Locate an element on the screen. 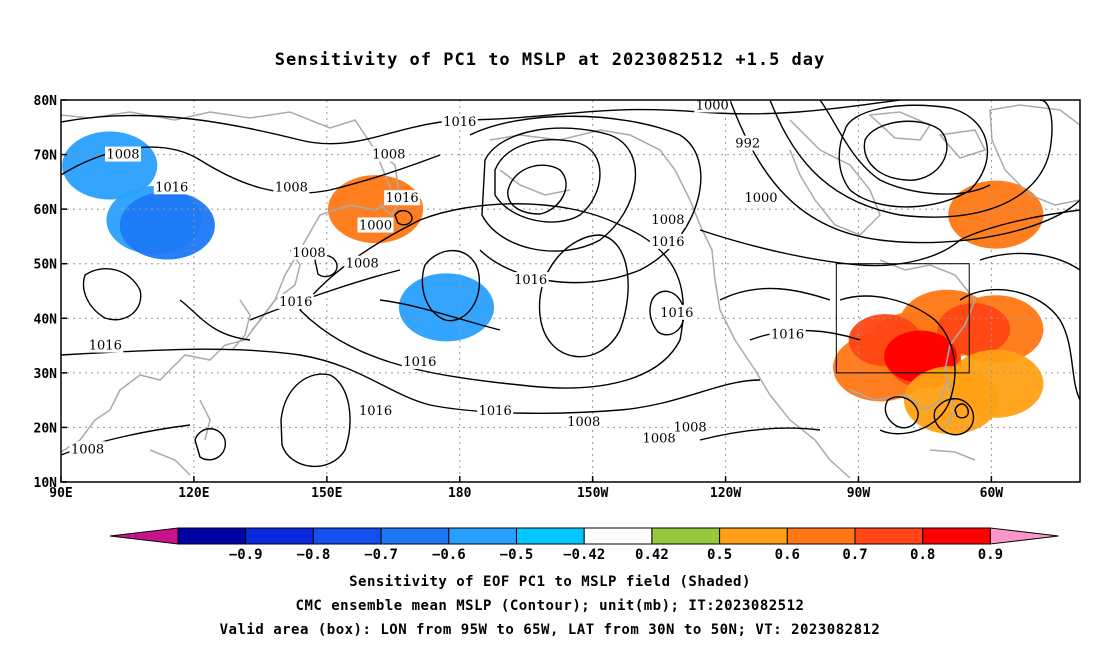 The image size is (1100, 650). lat-tick-label: 60N is located at coordinates (46, 210).